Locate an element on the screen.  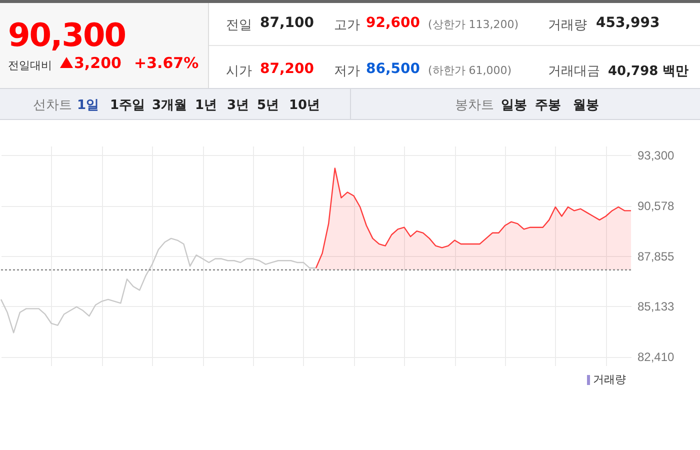
text: 92,600 is located at coordinates (393, 23).